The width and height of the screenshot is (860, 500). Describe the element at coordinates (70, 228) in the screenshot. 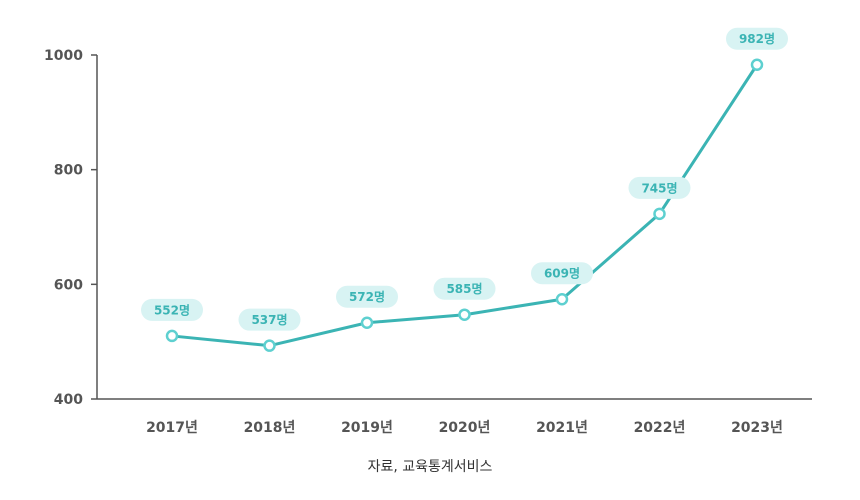

I see `y-axis-ticks: 400 600 800 1000` at that location.